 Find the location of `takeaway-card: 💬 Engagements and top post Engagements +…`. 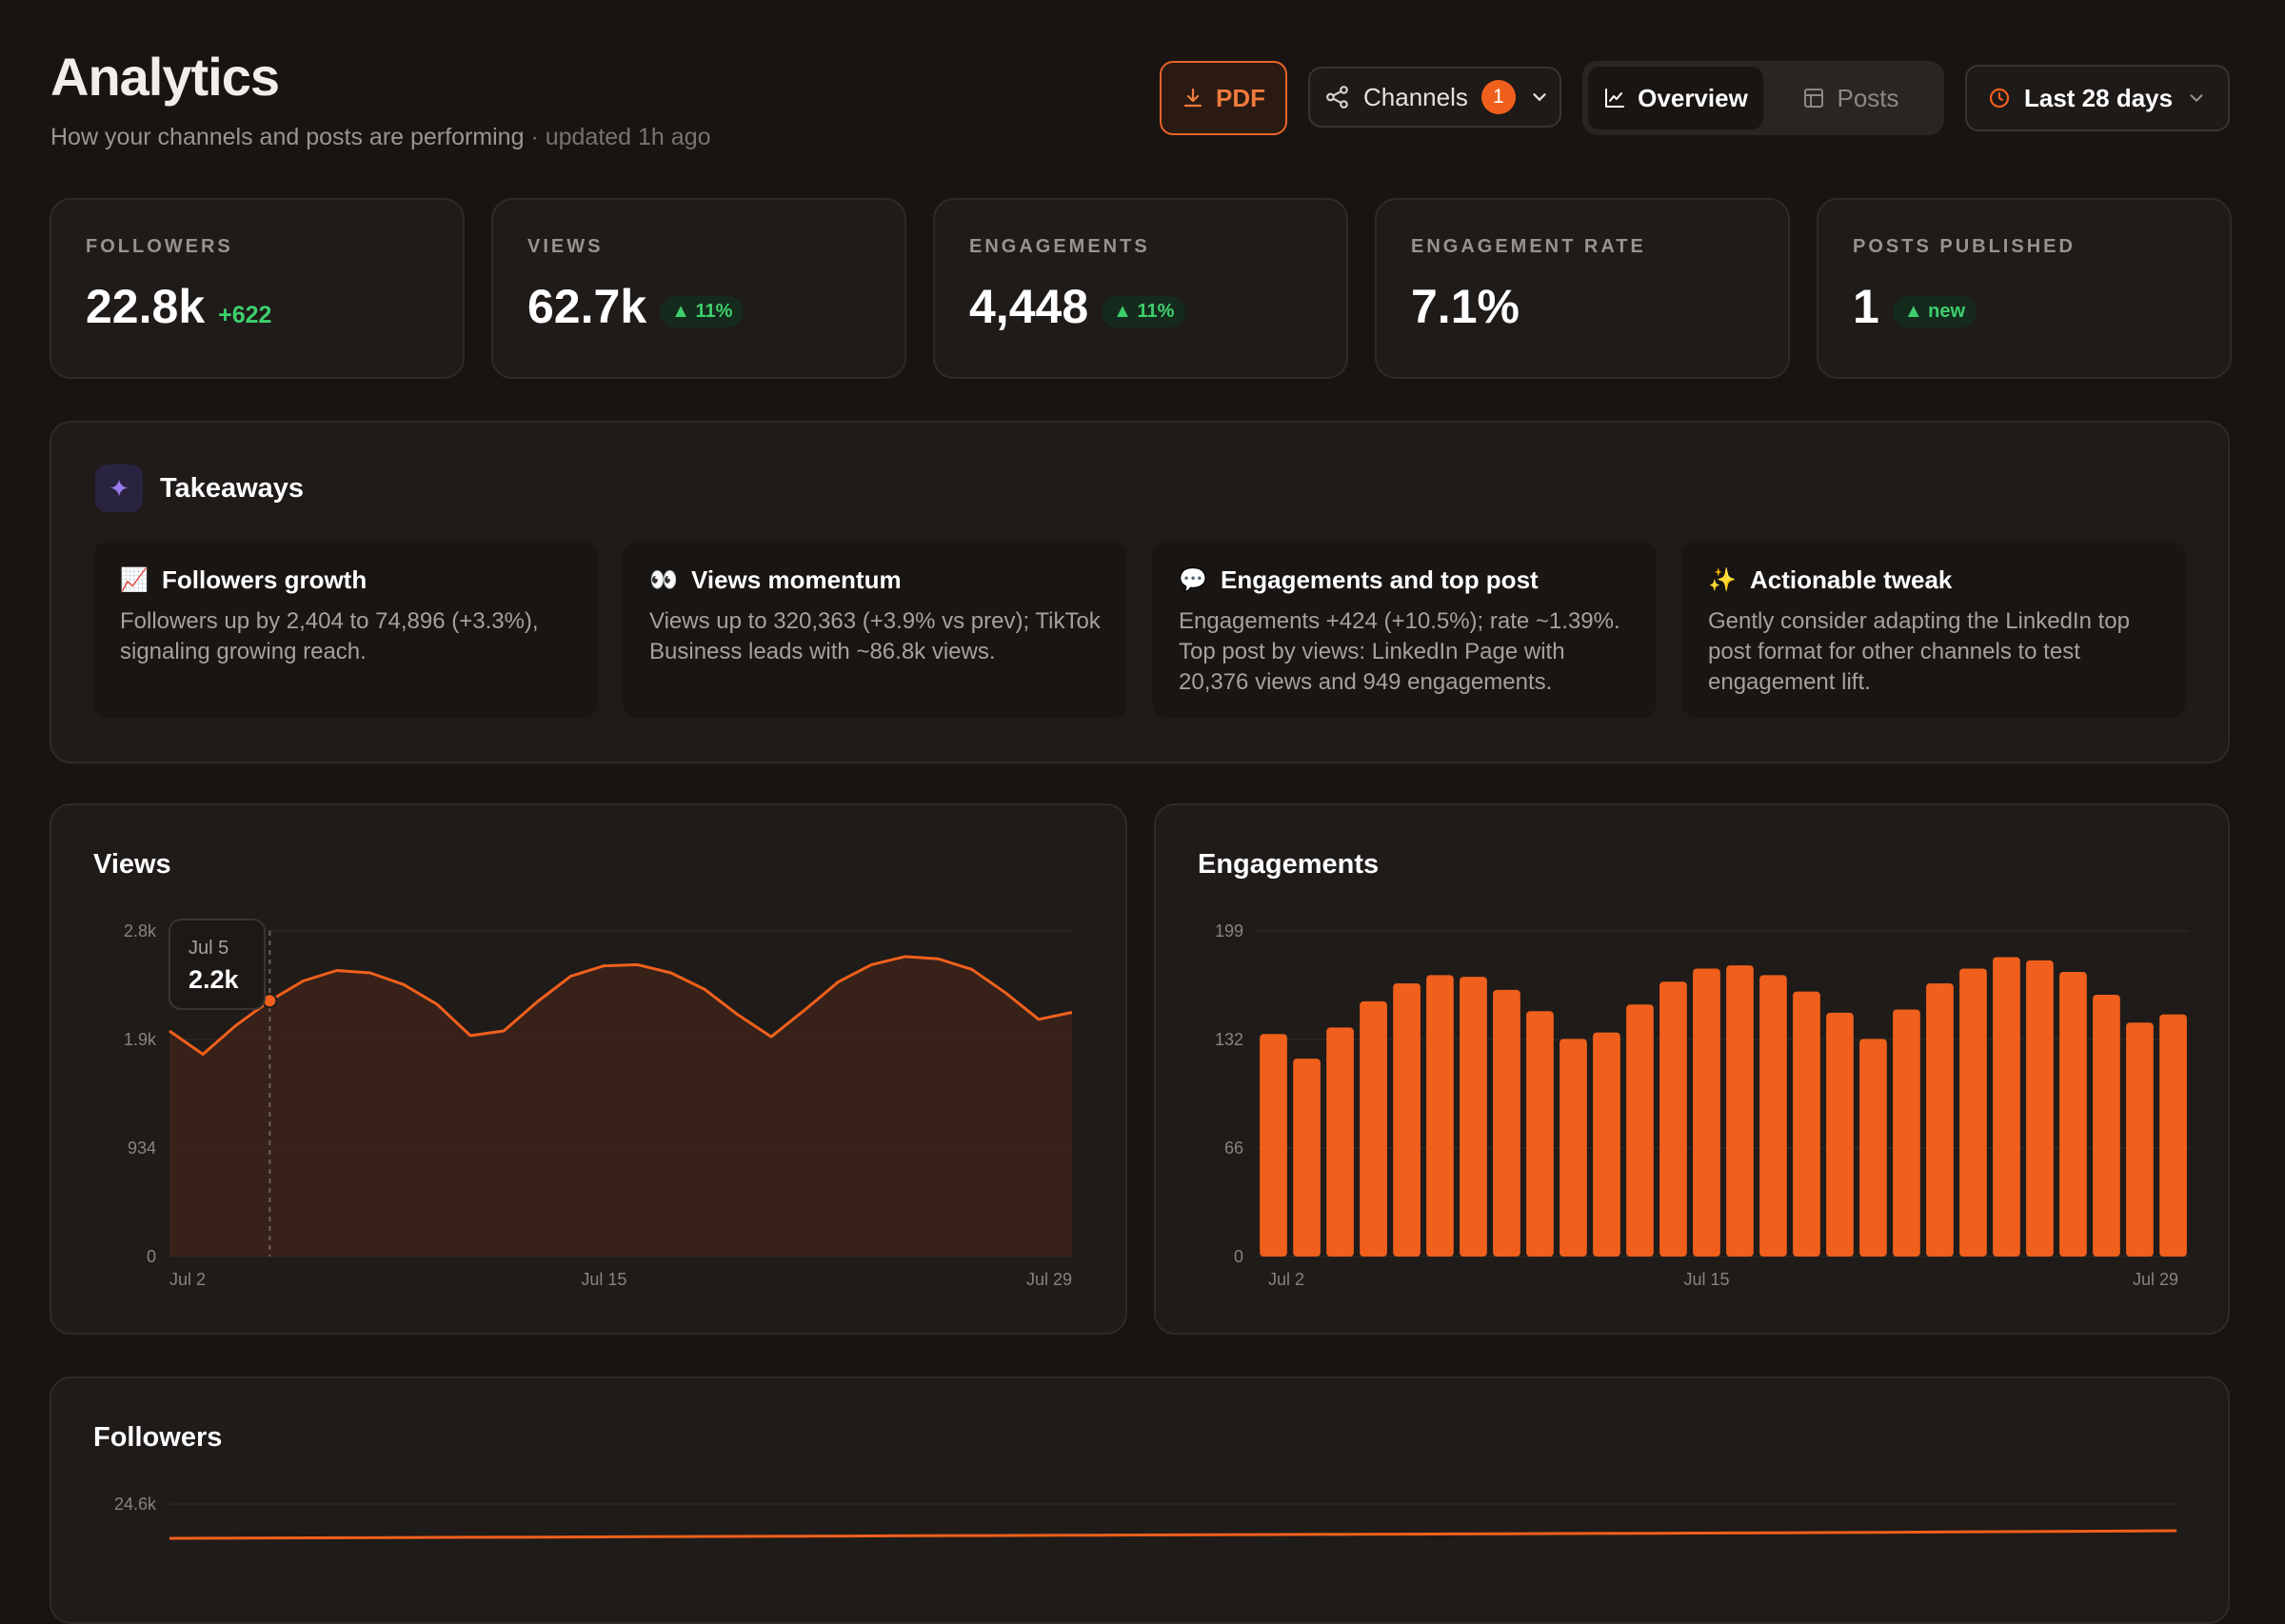

takeaway-card: 💬 Engagements and top post Engagements +… is located at coordinates (1404, 629).